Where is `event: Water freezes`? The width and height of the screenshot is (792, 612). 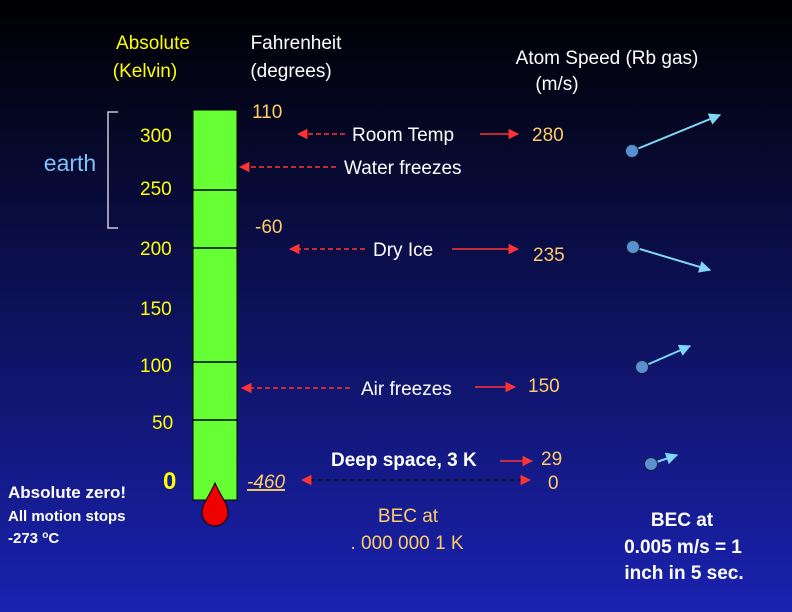
event: Water freezes is located at coordinates (403, 168).